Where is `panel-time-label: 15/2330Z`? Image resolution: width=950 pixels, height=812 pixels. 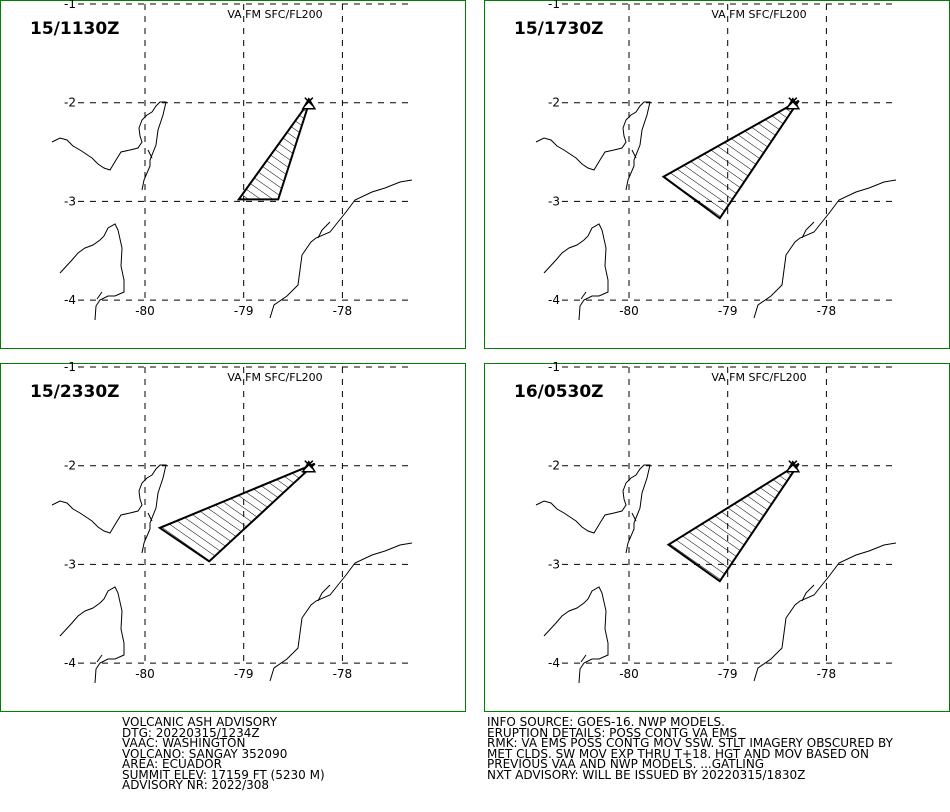
panel-time-label: 15/2330Z is located at coordinates (75, 392).